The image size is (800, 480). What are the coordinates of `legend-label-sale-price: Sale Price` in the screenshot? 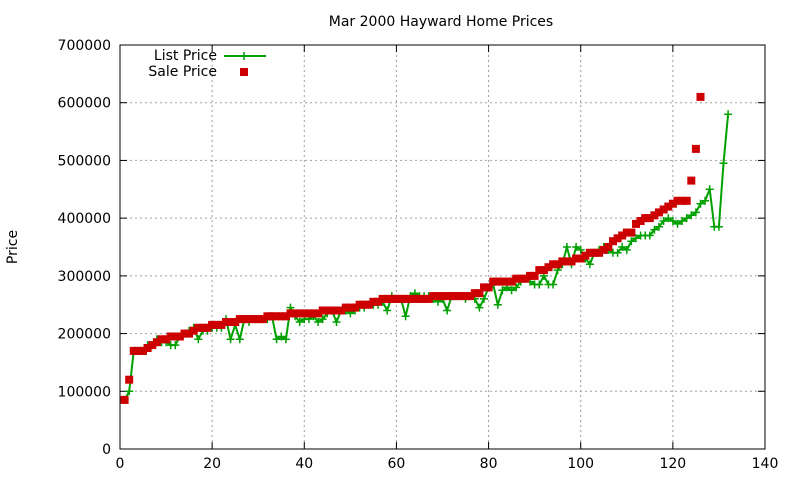 It's located at (182, 72).